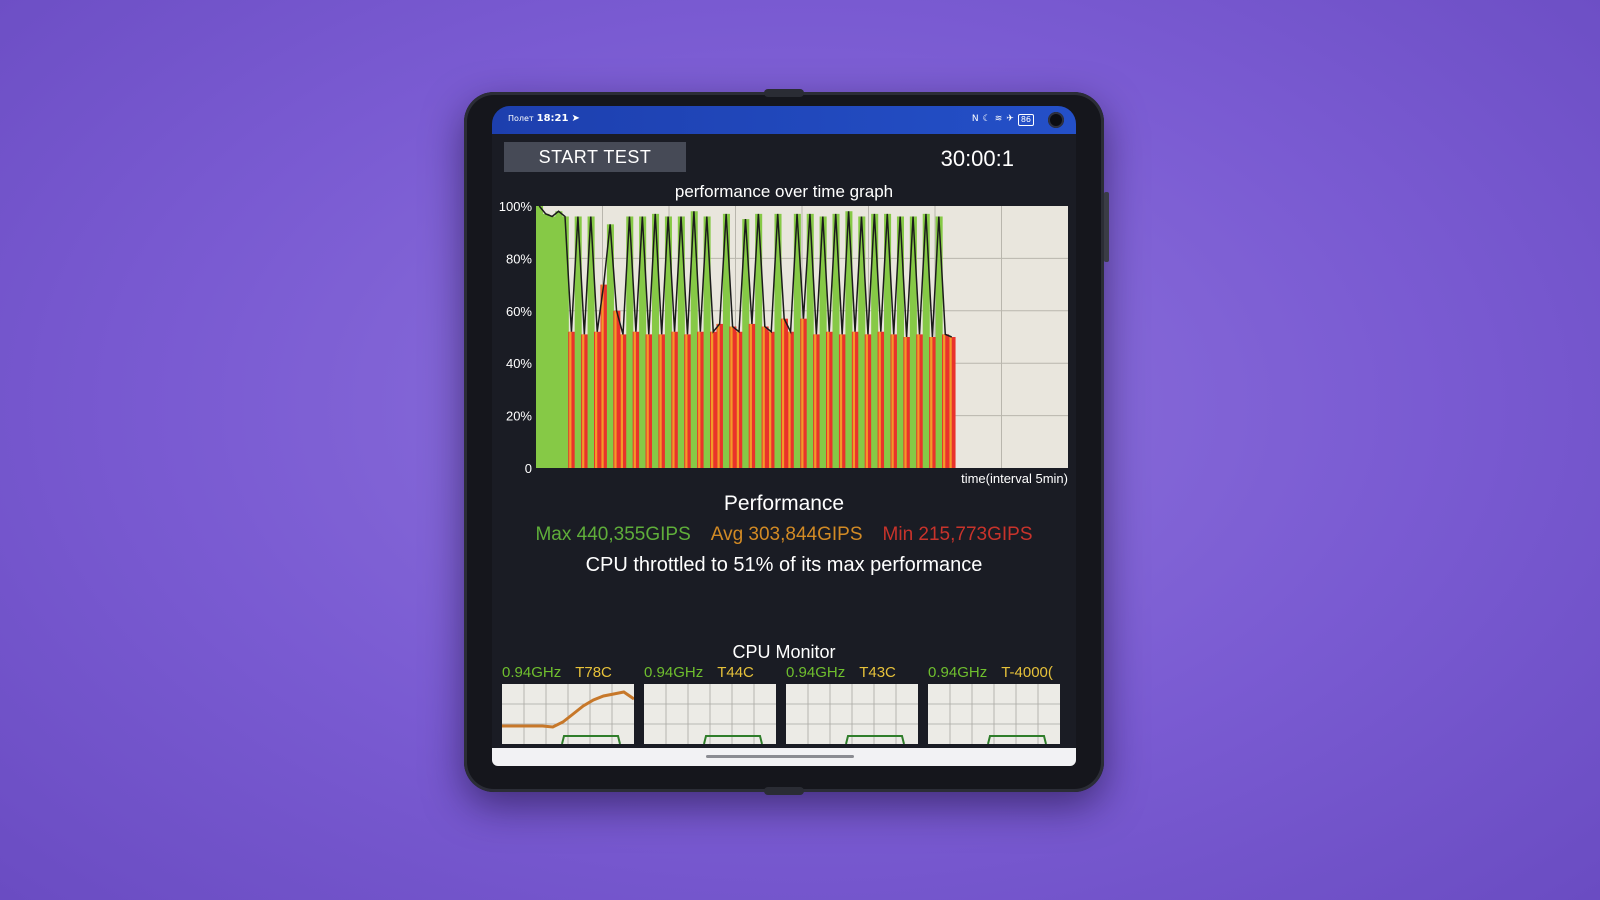 Image resolution: width=1600 pixels, height=900 pixels. What do you see at coordinates (568, 709) in the screenshot?
I see `core-temperature-line` at bounding box center [568, 709].